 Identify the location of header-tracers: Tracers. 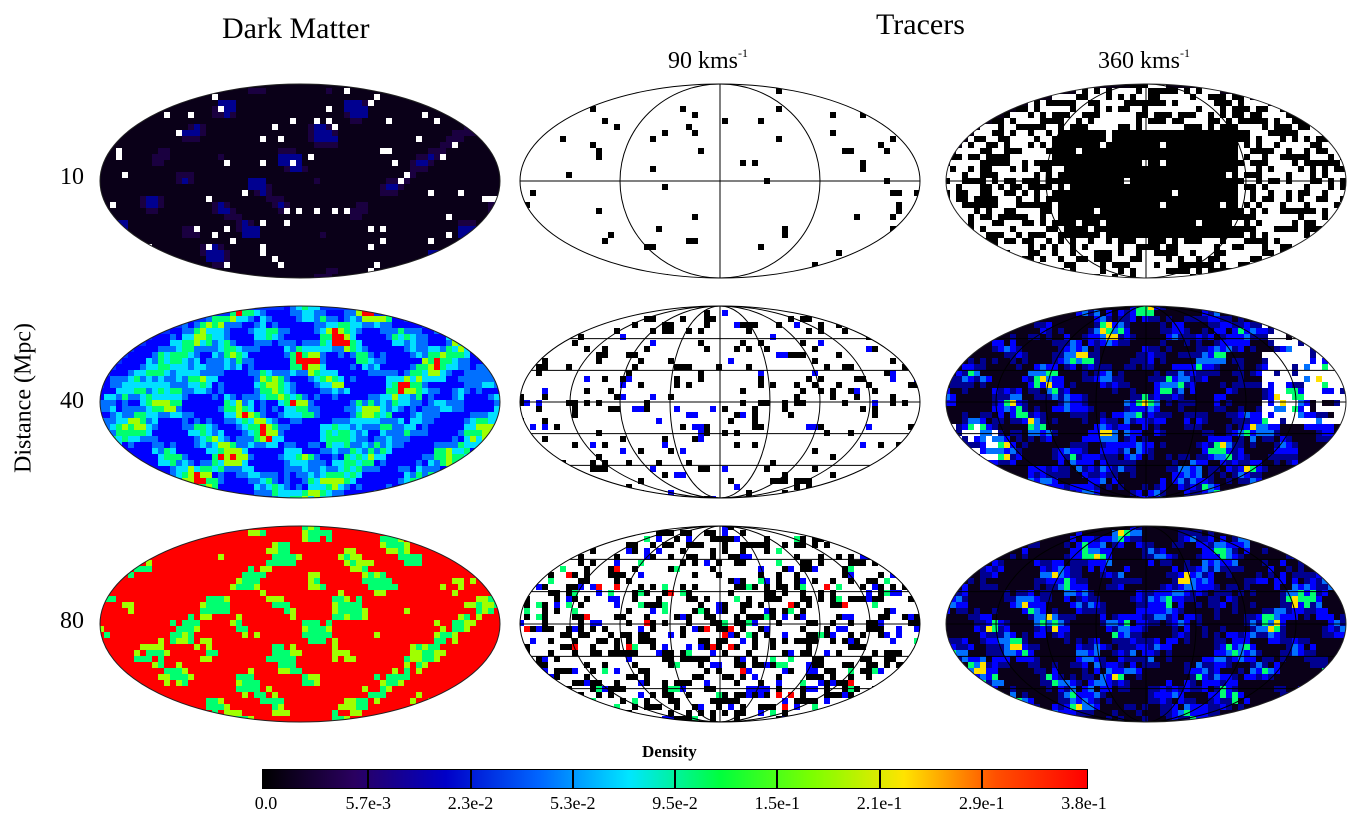
(920, 24).